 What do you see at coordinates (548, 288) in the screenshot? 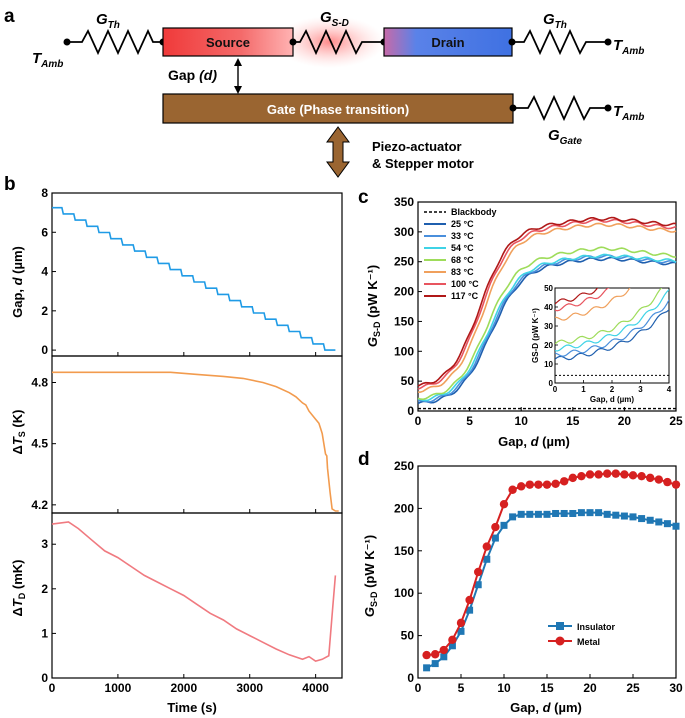
I see `c-inset-ytick-label: 50` at bounding box center [548, 288].